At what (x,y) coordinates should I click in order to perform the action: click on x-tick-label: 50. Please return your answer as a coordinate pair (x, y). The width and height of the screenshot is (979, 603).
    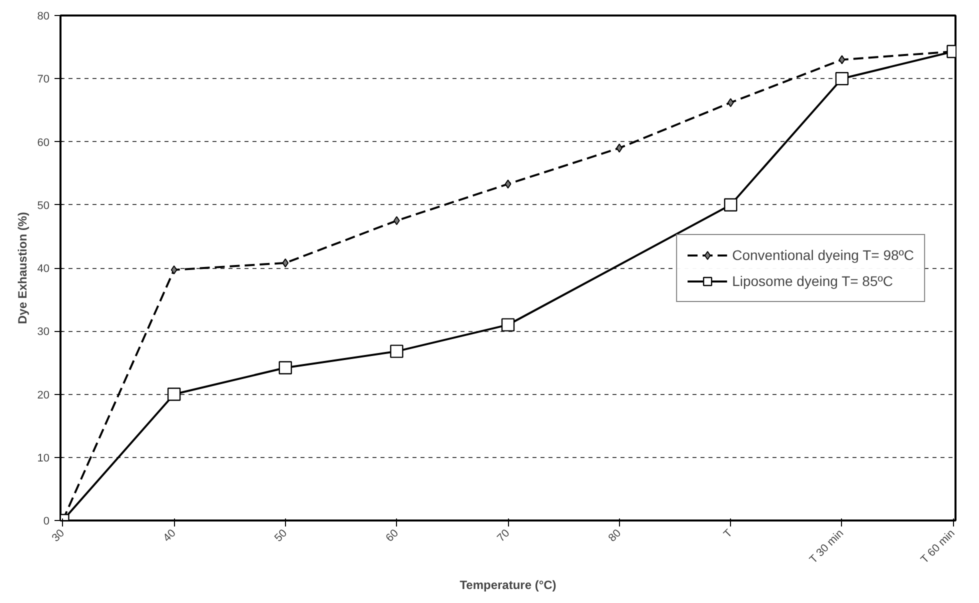
    Looking at the image, I should click on (281, 535).